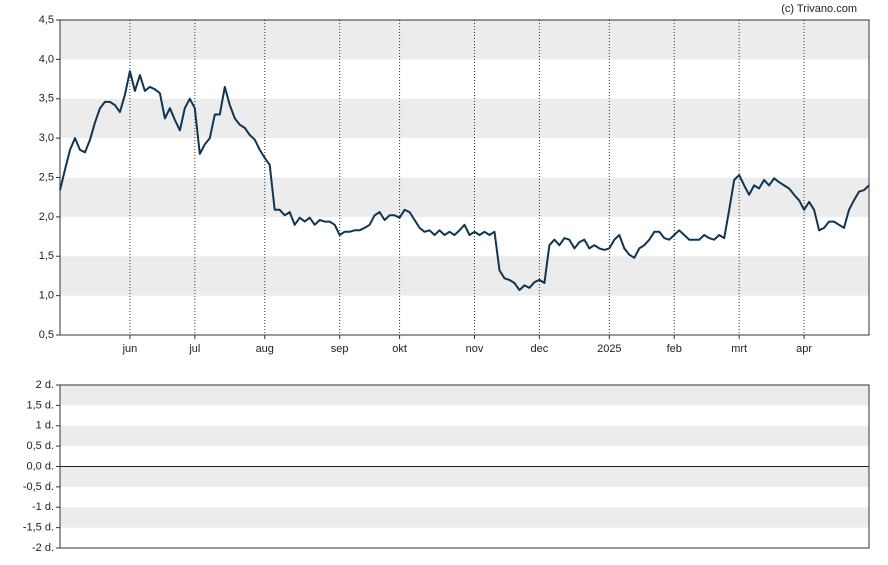  Describe the element at coordinates (45, 426) in the screenshot. I see `y-tick-label: 1 d.` at that location.